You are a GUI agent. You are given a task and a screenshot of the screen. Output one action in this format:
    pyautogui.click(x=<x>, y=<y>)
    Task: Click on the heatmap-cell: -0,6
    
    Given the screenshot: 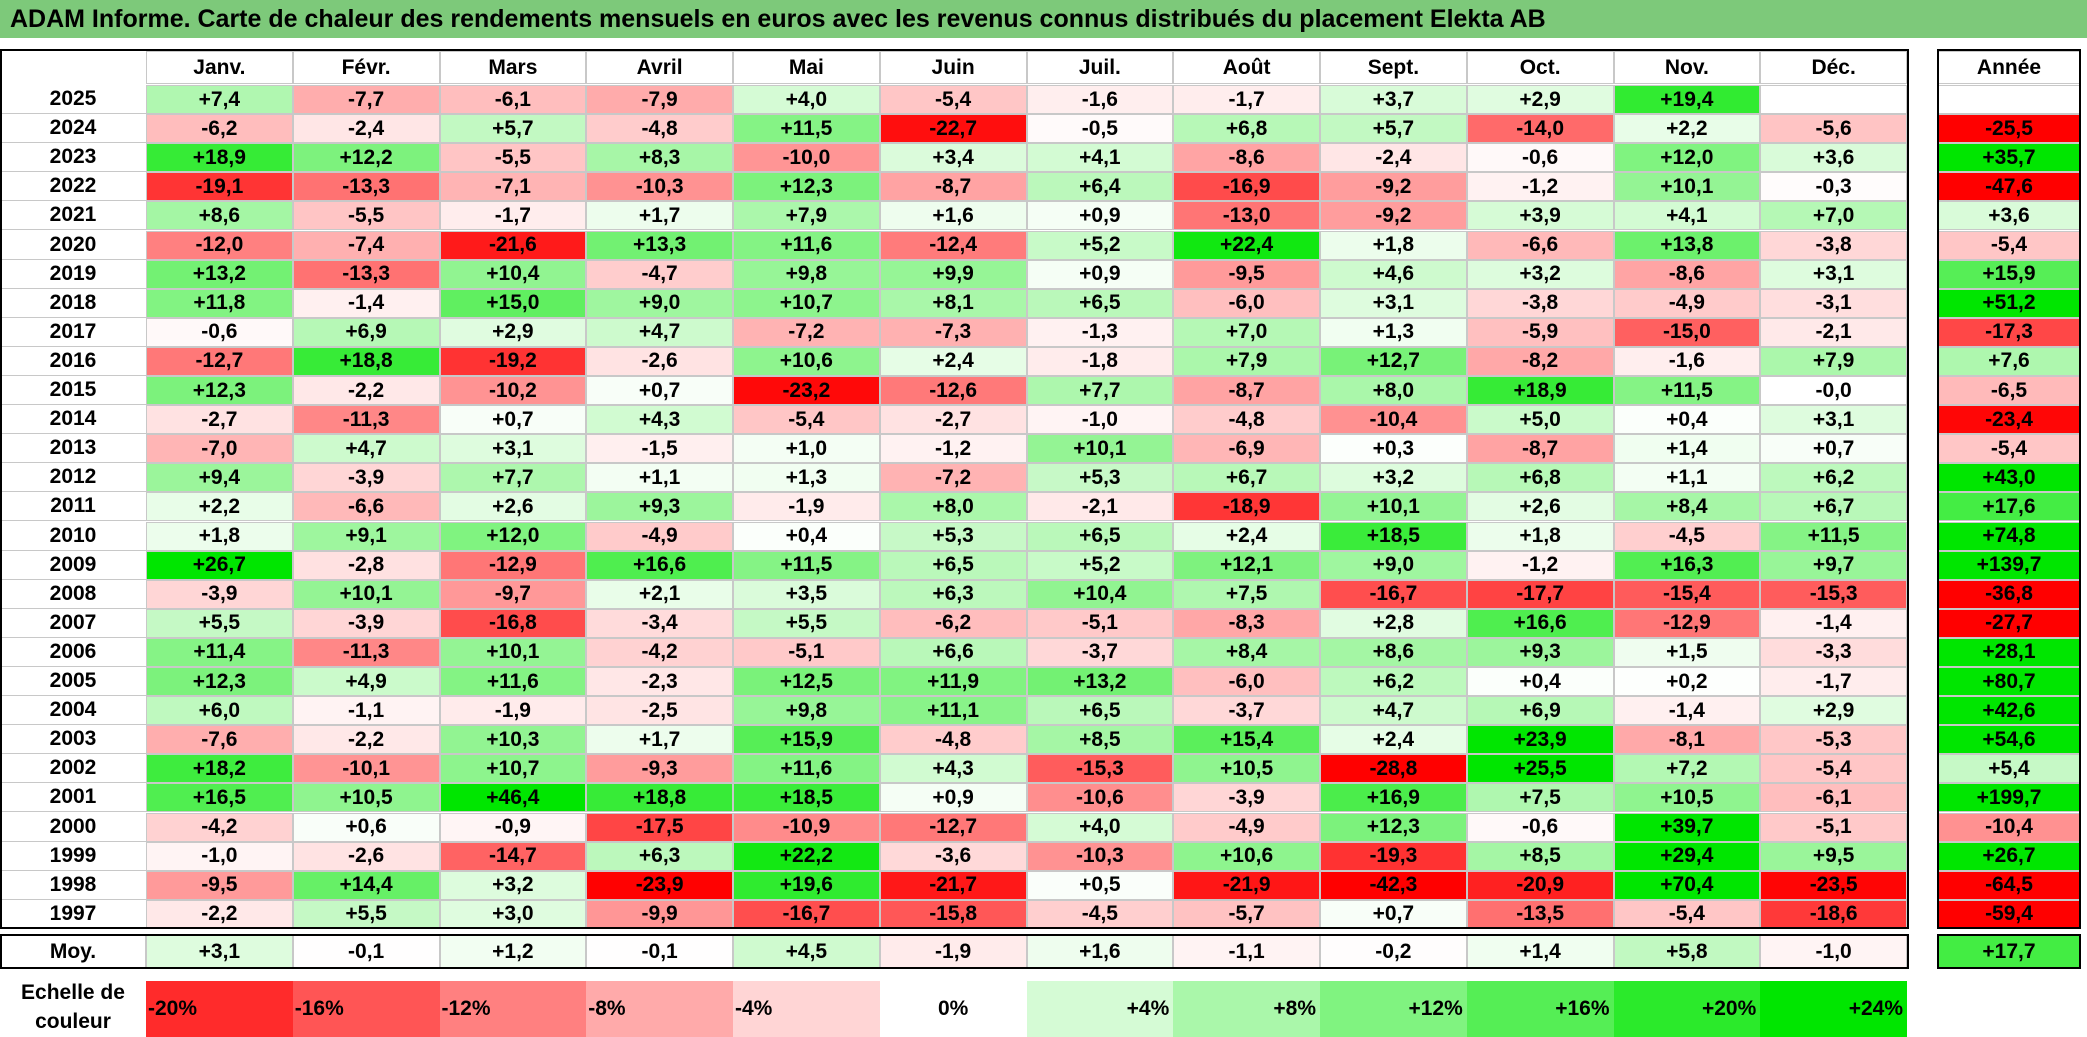 What is the action you would take?
    pyautogui.click(x=1540, y=827)
    